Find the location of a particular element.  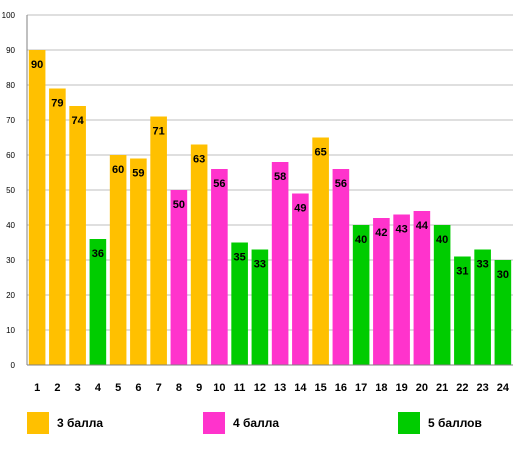

x-tick-label: 20 is located at coordinates (422, 388).